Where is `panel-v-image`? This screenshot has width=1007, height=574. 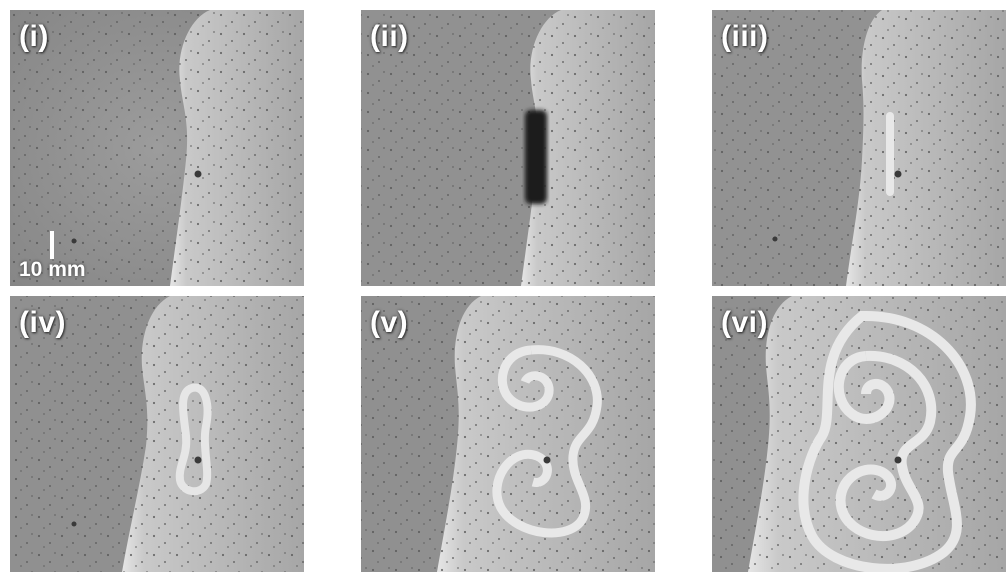 panel-v-image is located at coordinates (508, 434).